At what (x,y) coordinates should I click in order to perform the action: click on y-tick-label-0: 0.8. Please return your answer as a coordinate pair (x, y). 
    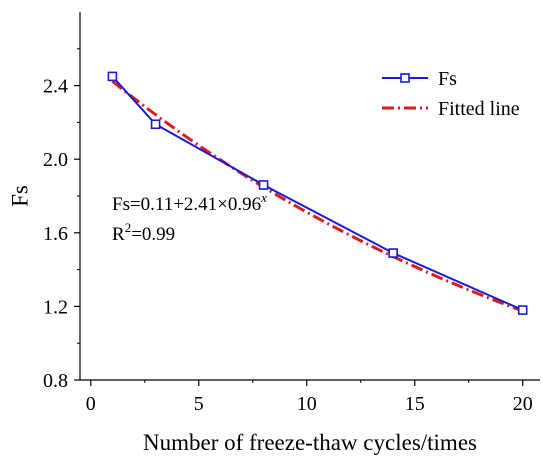
    Looking at the image, I should click on (55, 381).